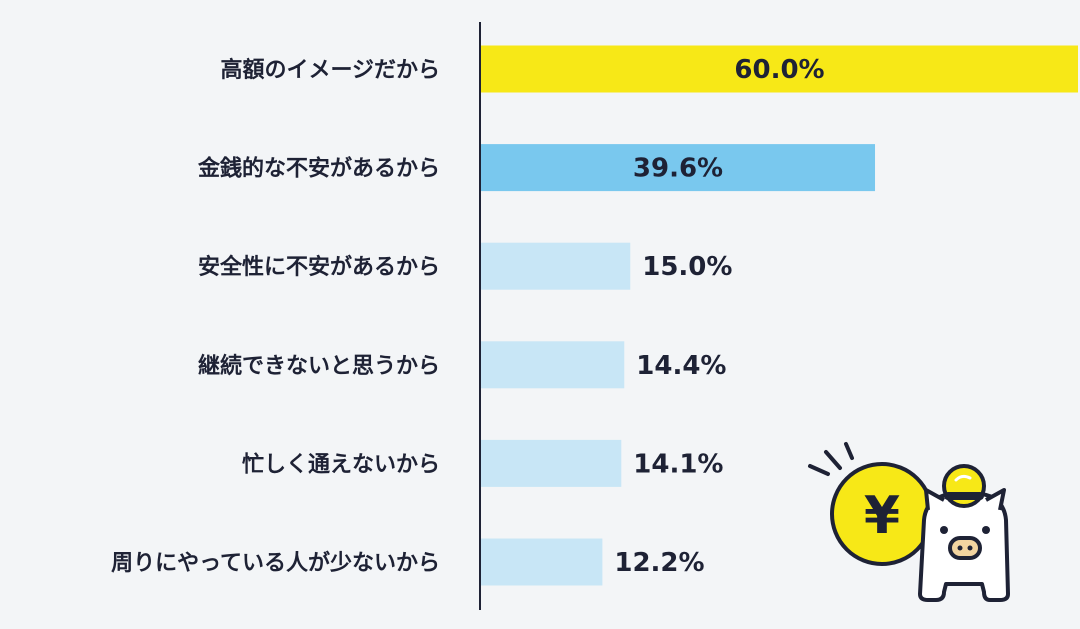  What do you see at coordinates (831, 459) in the screenshot?
I see `sparkle-lines` at bounding box center [831, 459].